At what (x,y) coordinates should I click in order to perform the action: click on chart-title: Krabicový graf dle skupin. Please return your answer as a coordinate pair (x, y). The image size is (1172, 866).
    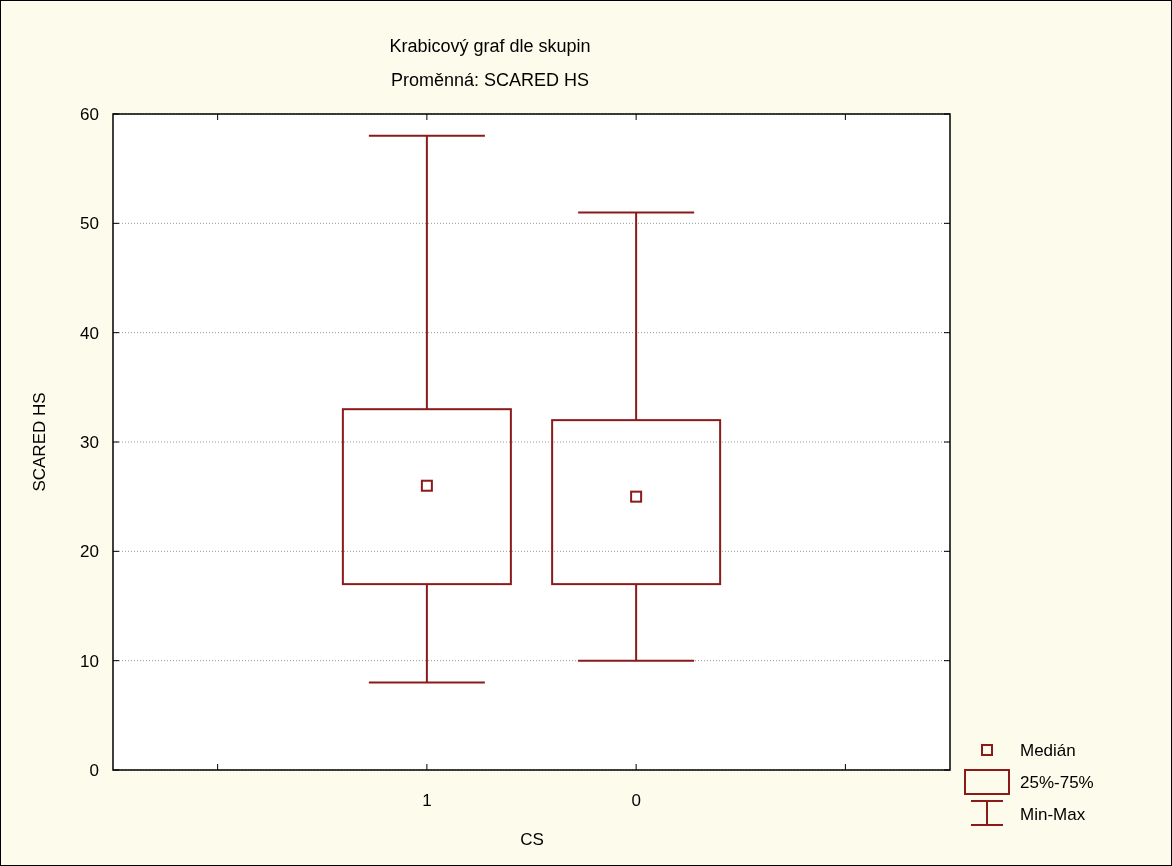
    Looking at the image, I should click on (490, 46).